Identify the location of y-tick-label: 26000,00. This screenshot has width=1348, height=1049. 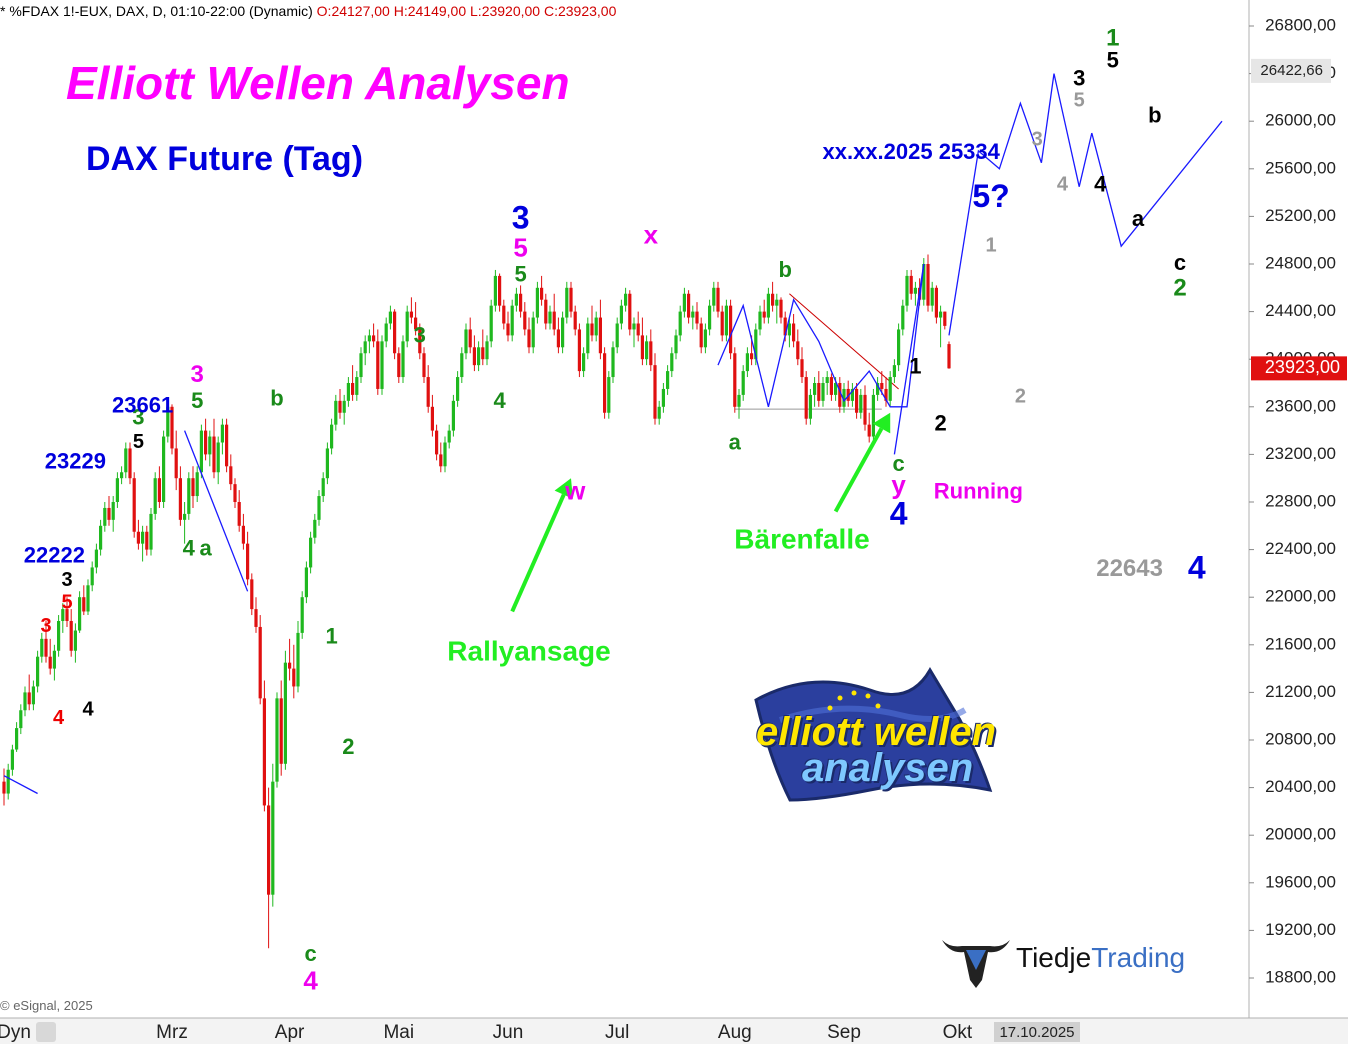
(1300, 120).